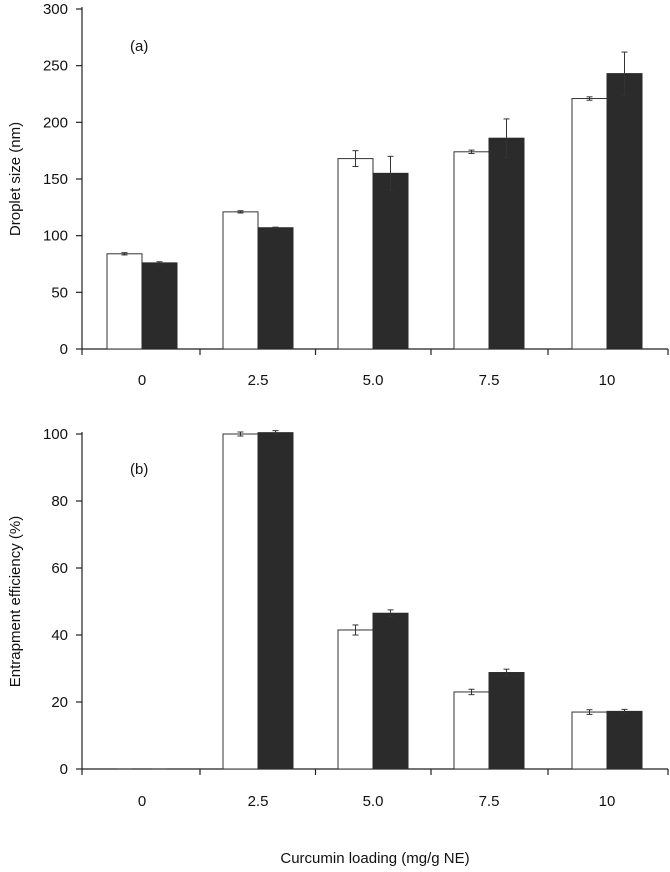 This screenshot has width=670, height=872. I want to click on panel-b-bar-open-5.0, so click(355, 699).